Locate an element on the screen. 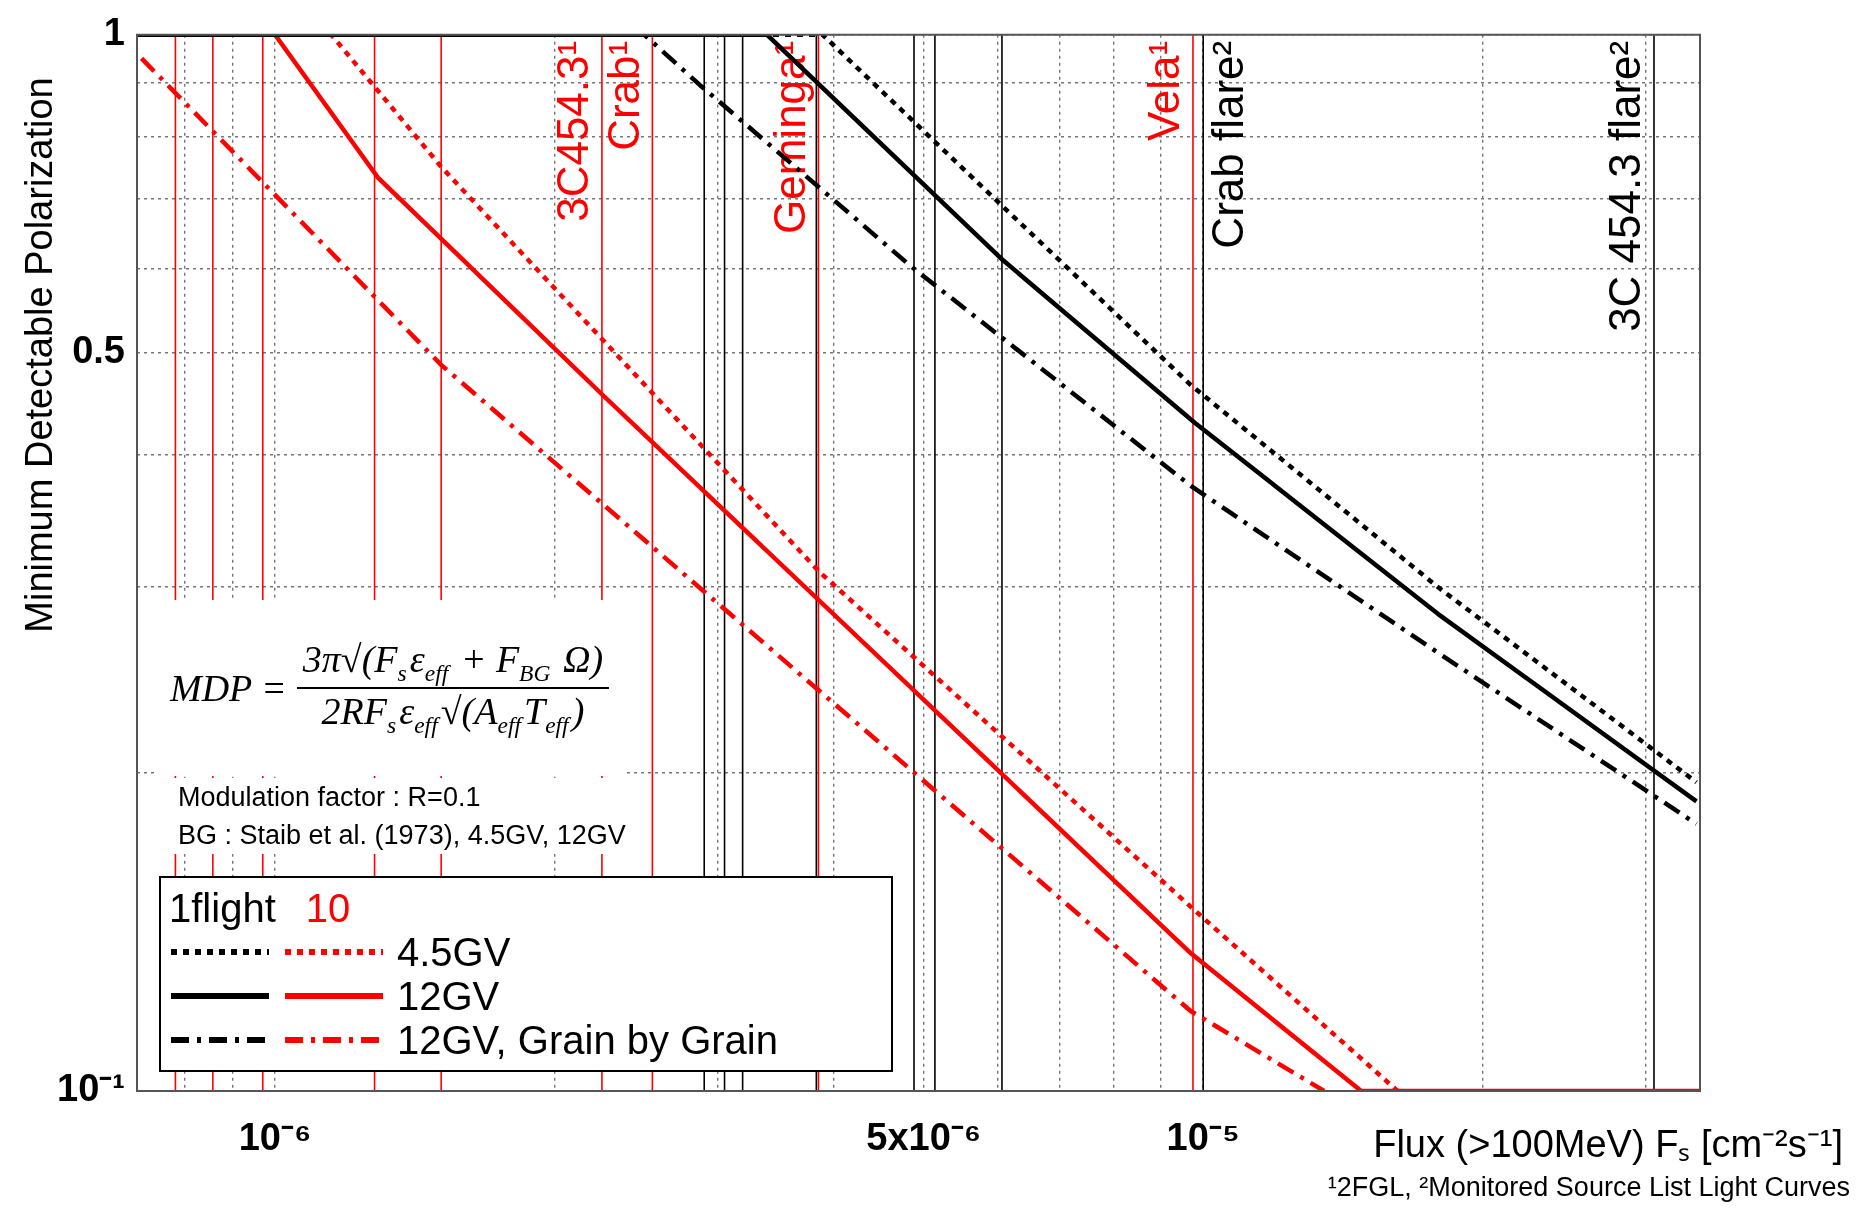 This screenshot has height=1218, width=1858. x-axis-title: Flux (>100MeV) Fₛ [cm⁻²s⁻¹] is located at coordinates (1608, 1144).